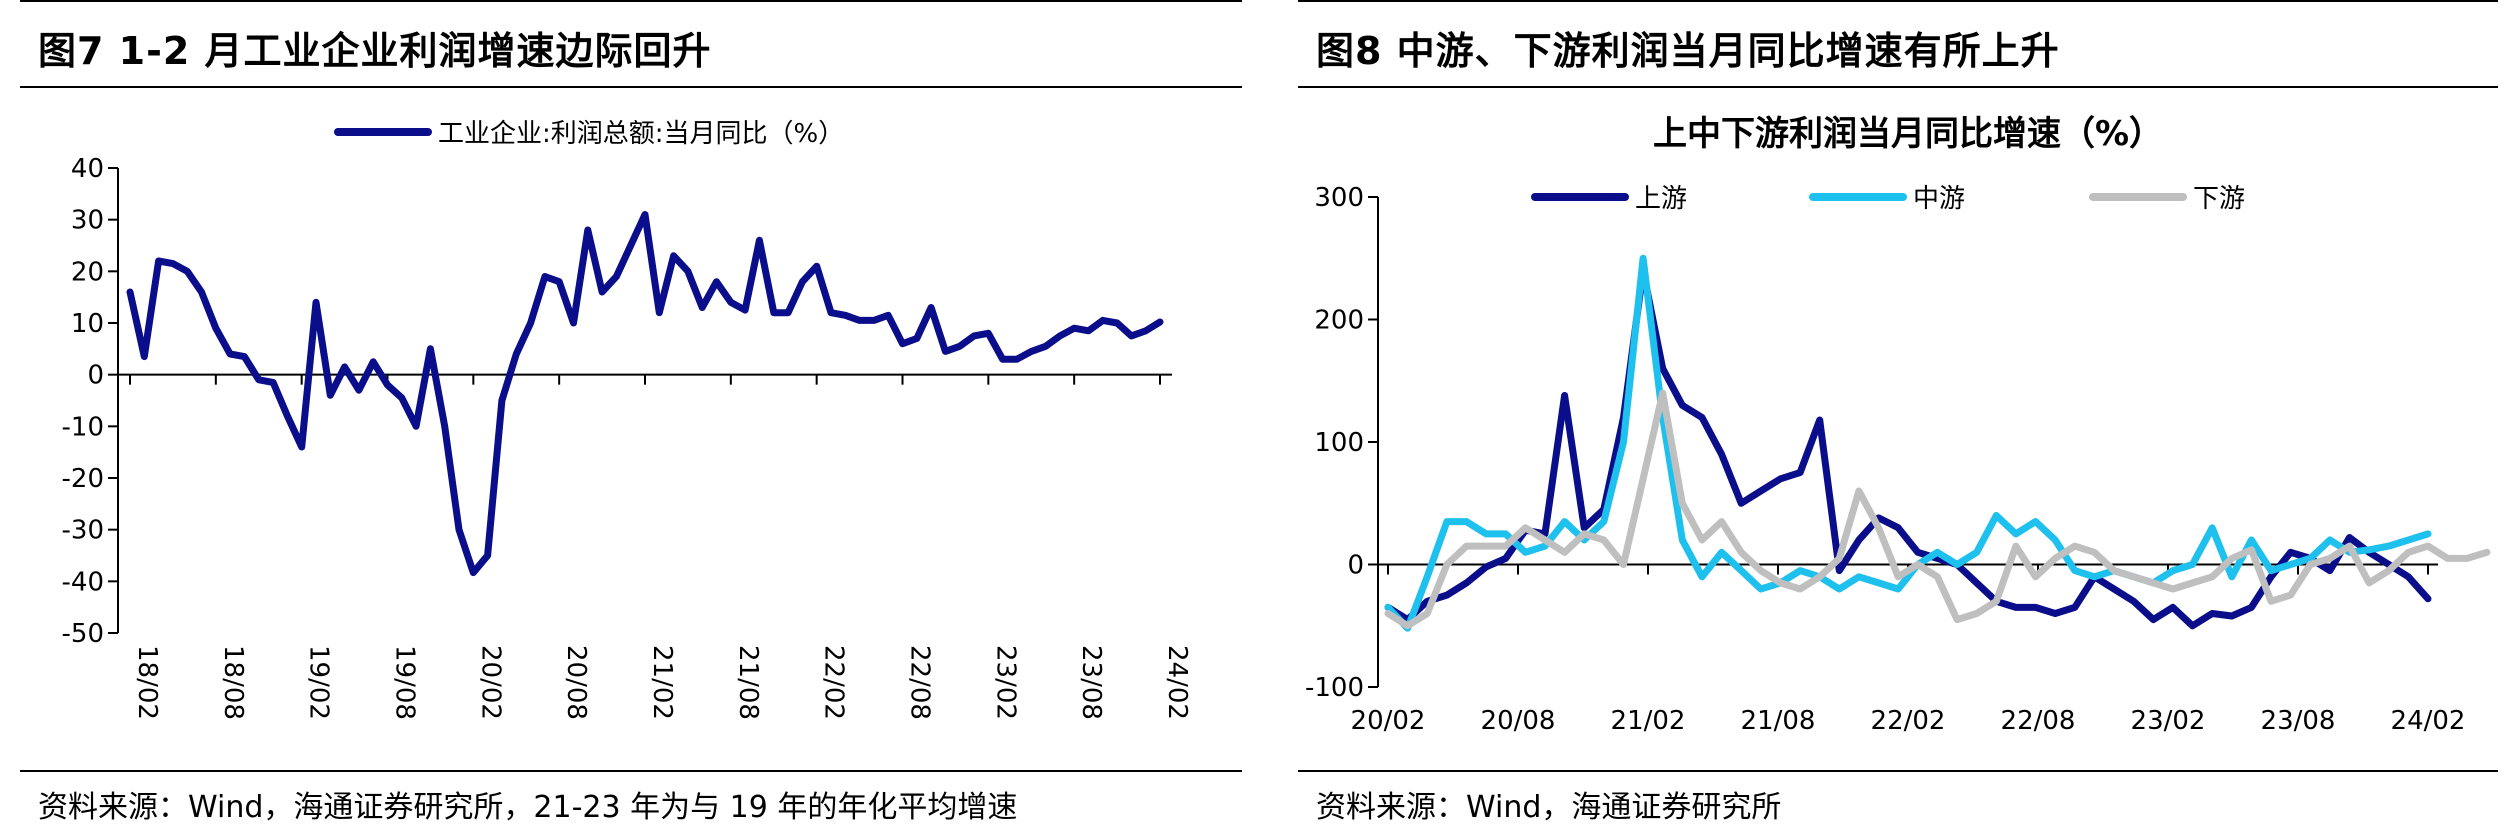  Describe the element at coordinates (405, 682) in the screenshot. I see `x-tick-label: 19/08` at that location.